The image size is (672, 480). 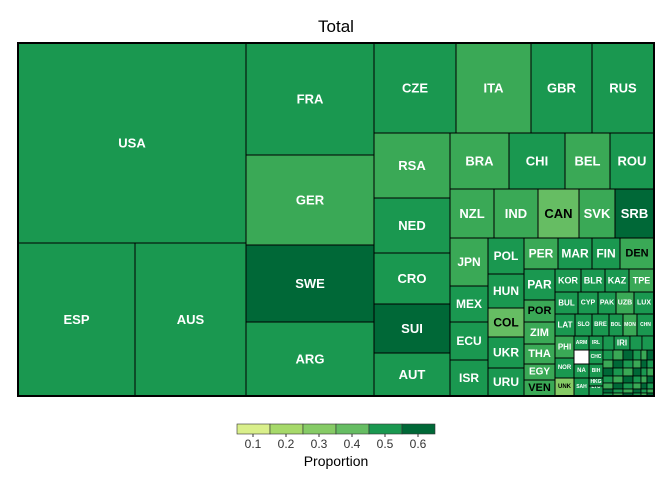 I want to click on treemap-cell-per, so click(x=541, y=253).